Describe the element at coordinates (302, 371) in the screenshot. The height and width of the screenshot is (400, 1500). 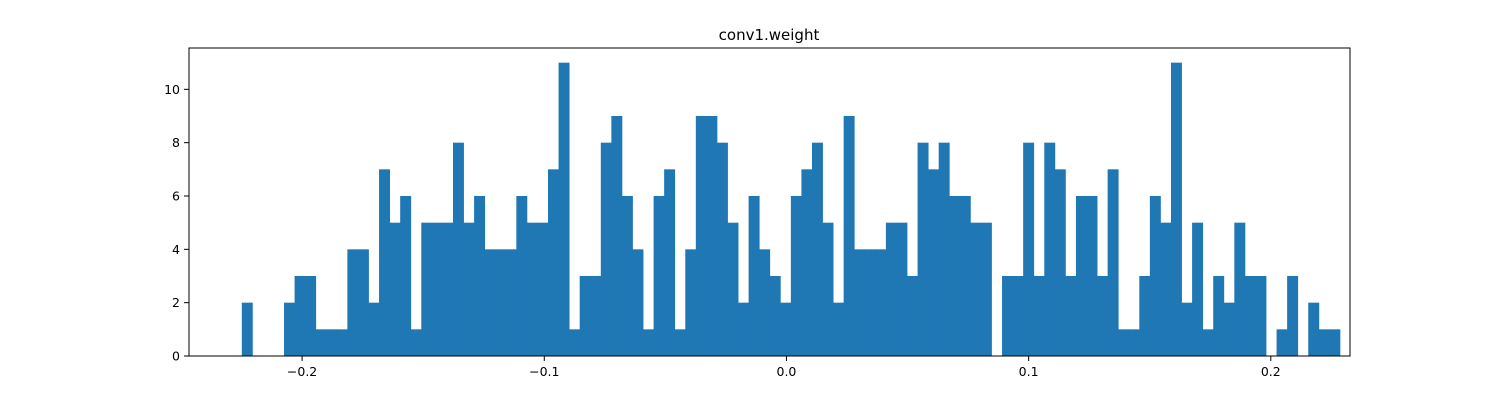
I see `x-tick-label: −0.2` at that location.